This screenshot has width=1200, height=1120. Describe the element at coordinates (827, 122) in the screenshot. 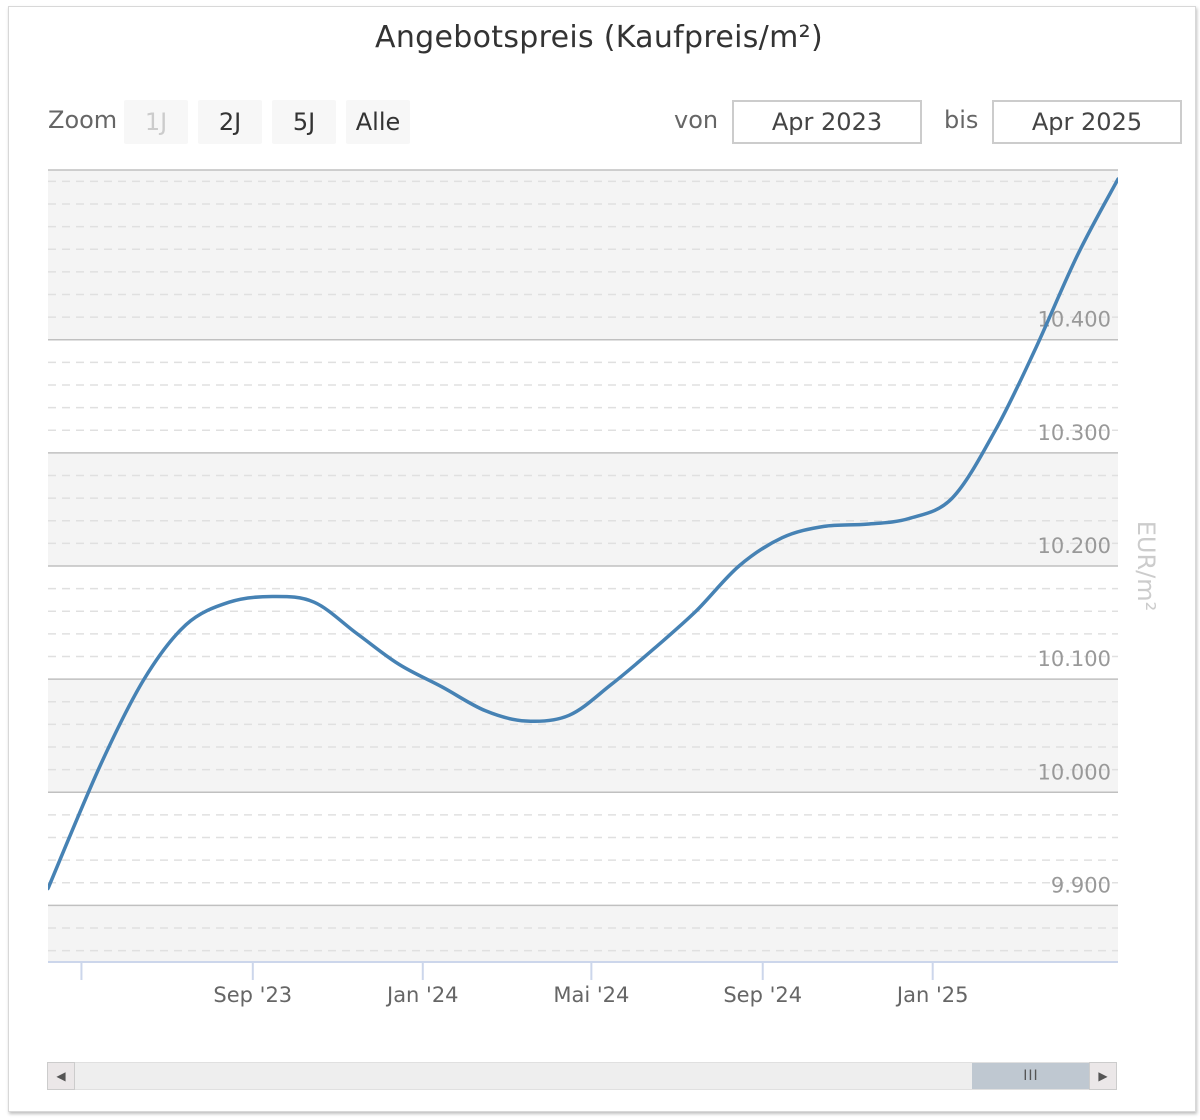

I see `range-from-input: Apr 2023` at that location.